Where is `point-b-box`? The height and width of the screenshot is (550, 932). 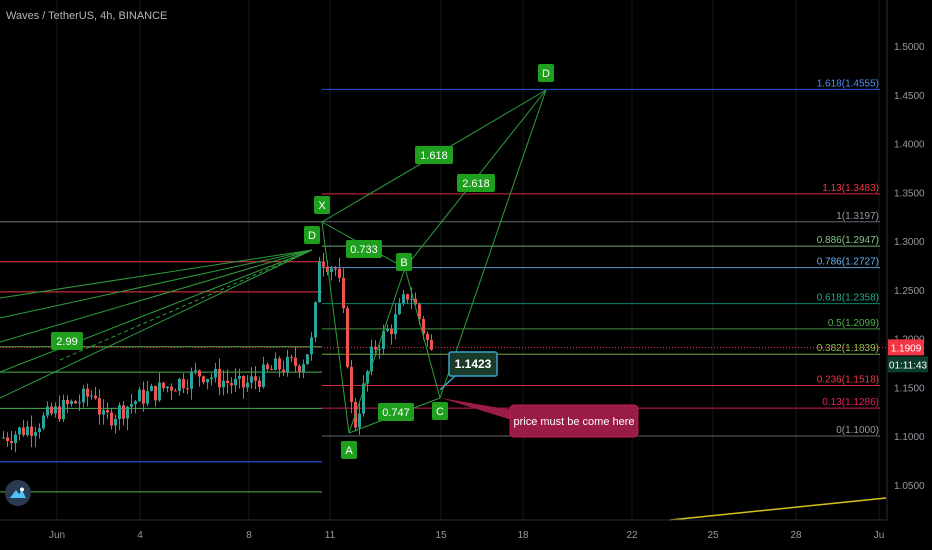
point-b-box is located at coordinates (404, 262).